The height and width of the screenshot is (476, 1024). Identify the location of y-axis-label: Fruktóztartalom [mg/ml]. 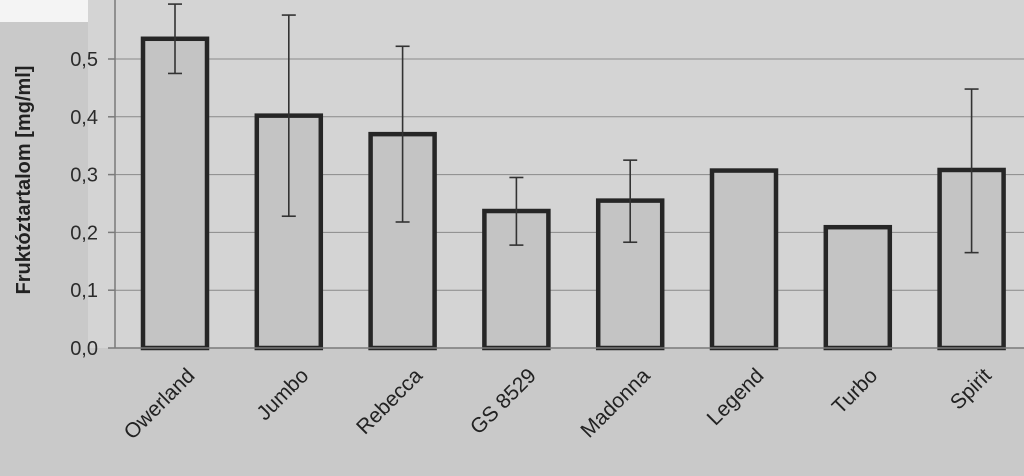
(24, 180).